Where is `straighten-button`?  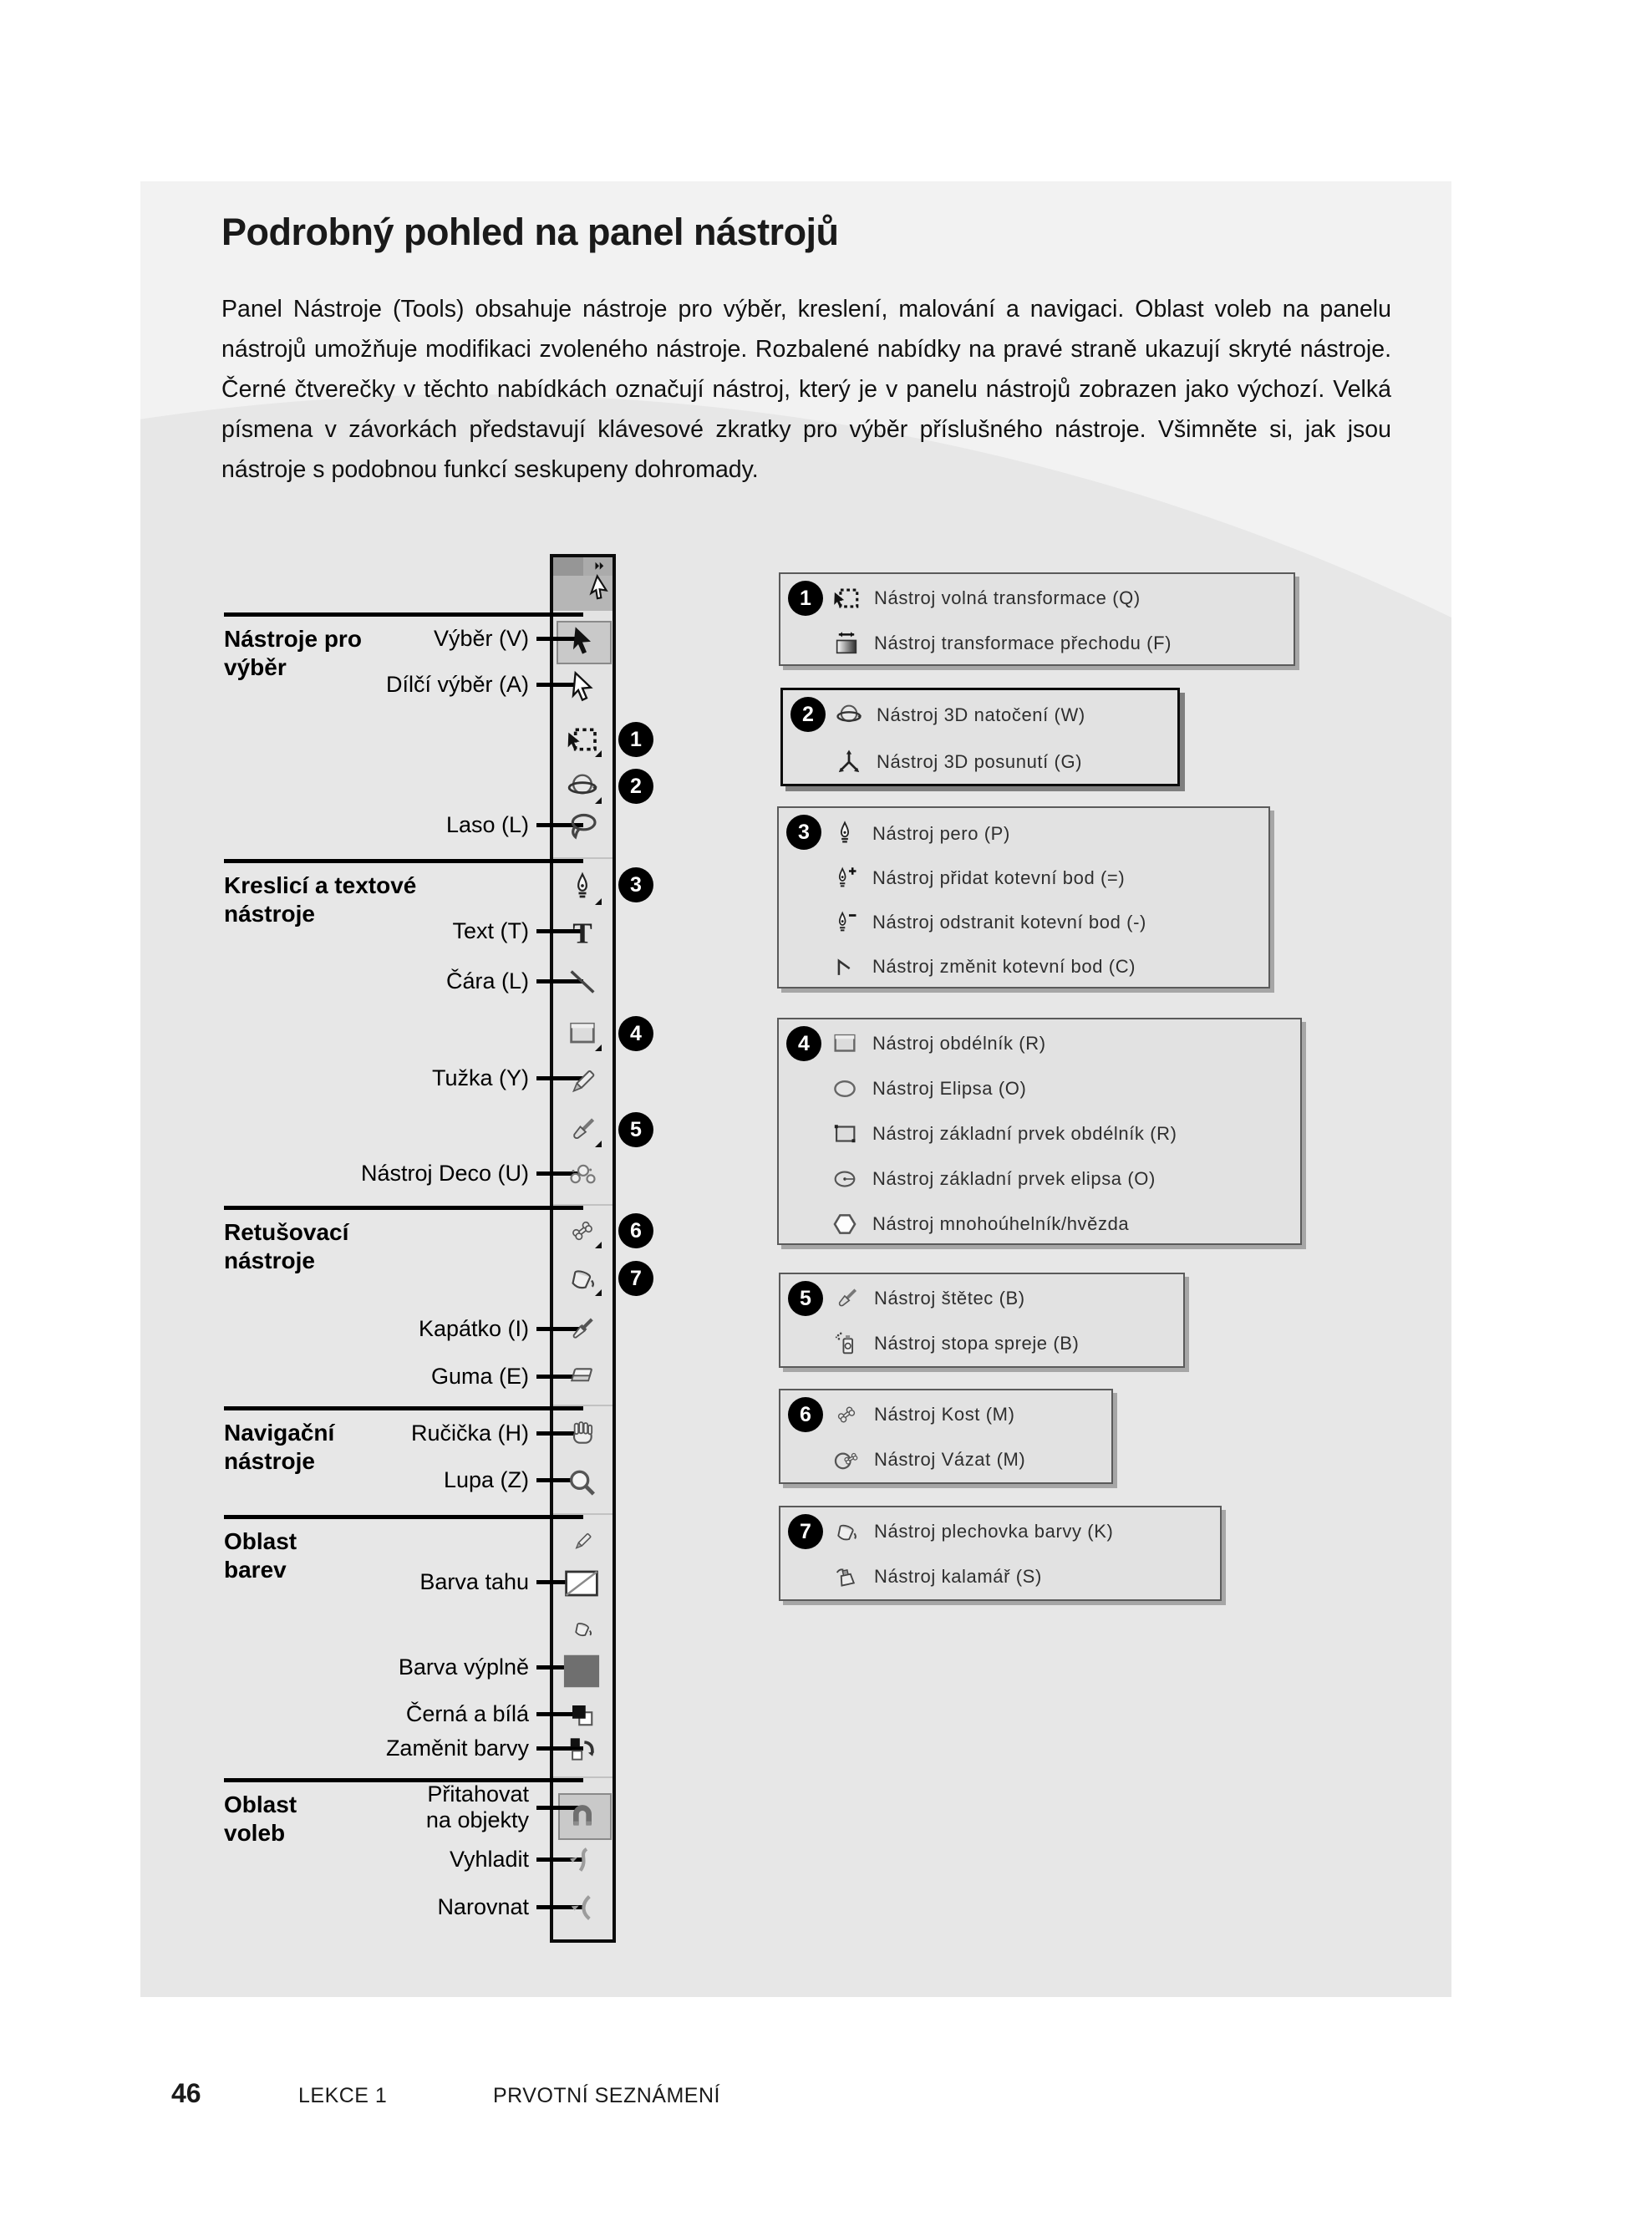 straighten-button is located at coordinates (583, 1907).